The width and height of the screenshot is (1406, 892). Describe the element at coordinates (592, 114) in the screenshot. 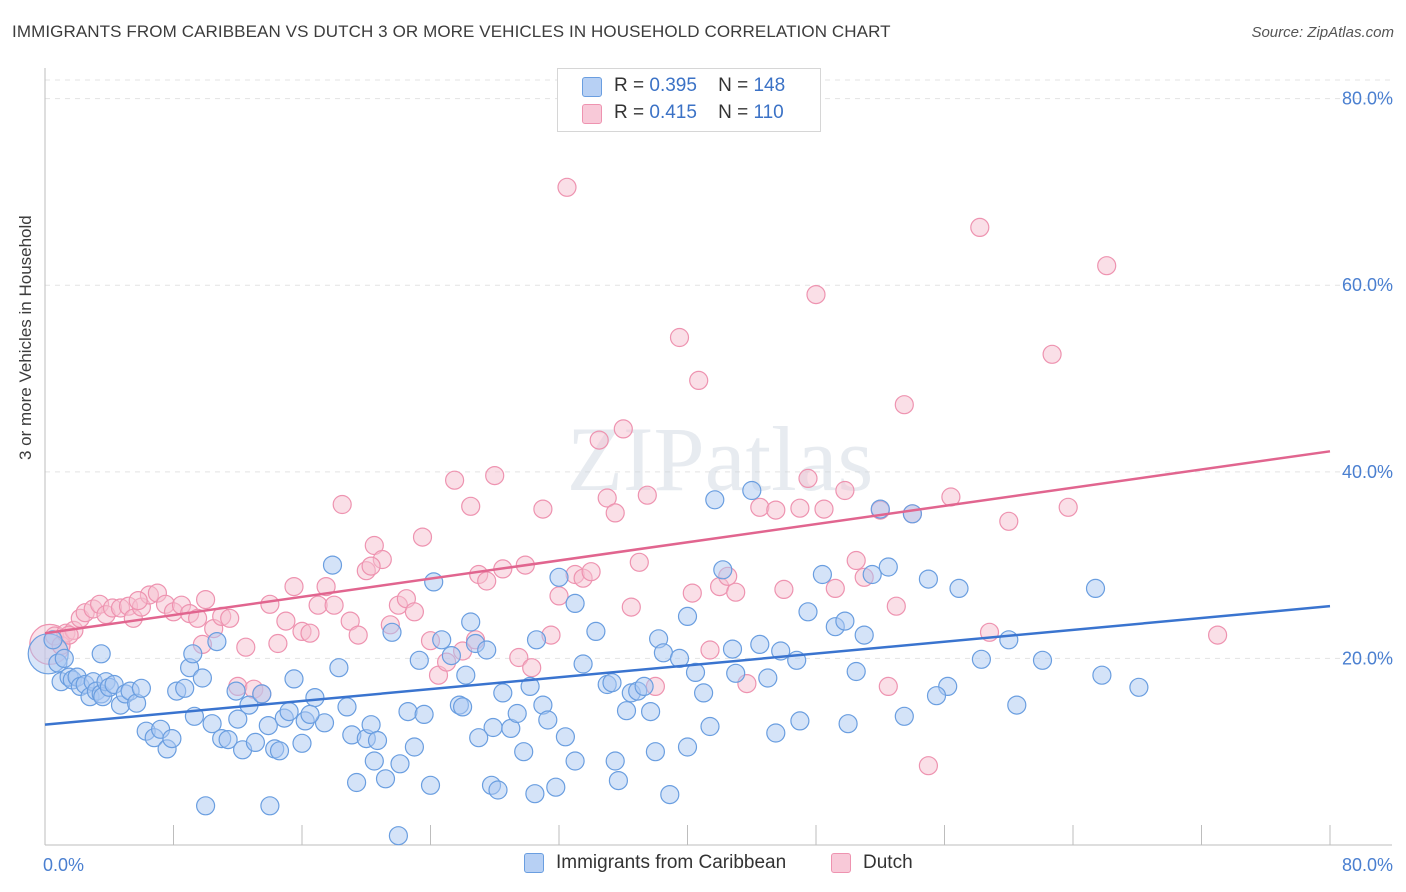

I see `dutch-swatch` at that location.